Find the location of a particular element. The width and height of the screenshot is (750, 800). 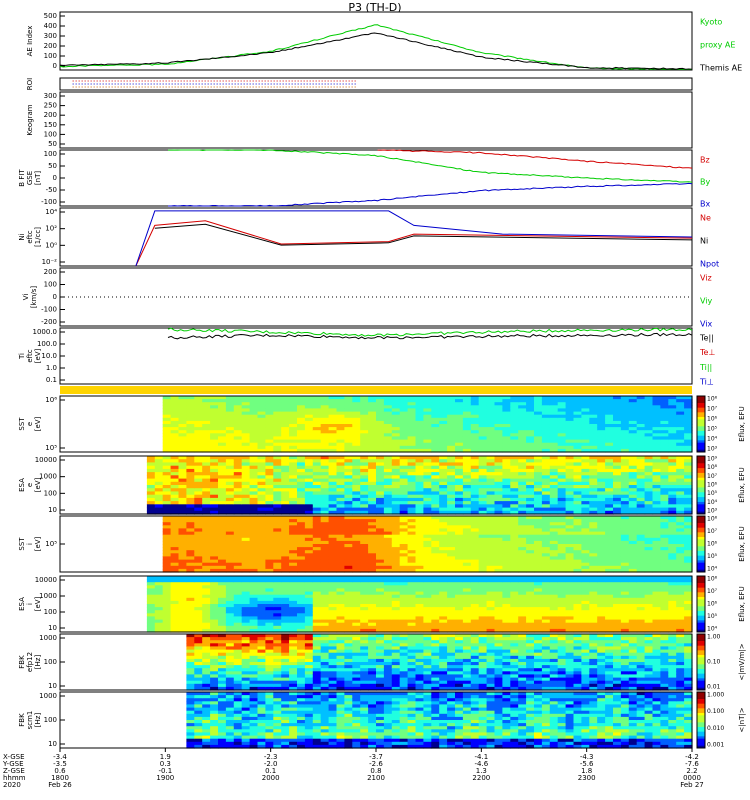

colorbar-tick: 10⁶ is located at coordinates (712, 485).